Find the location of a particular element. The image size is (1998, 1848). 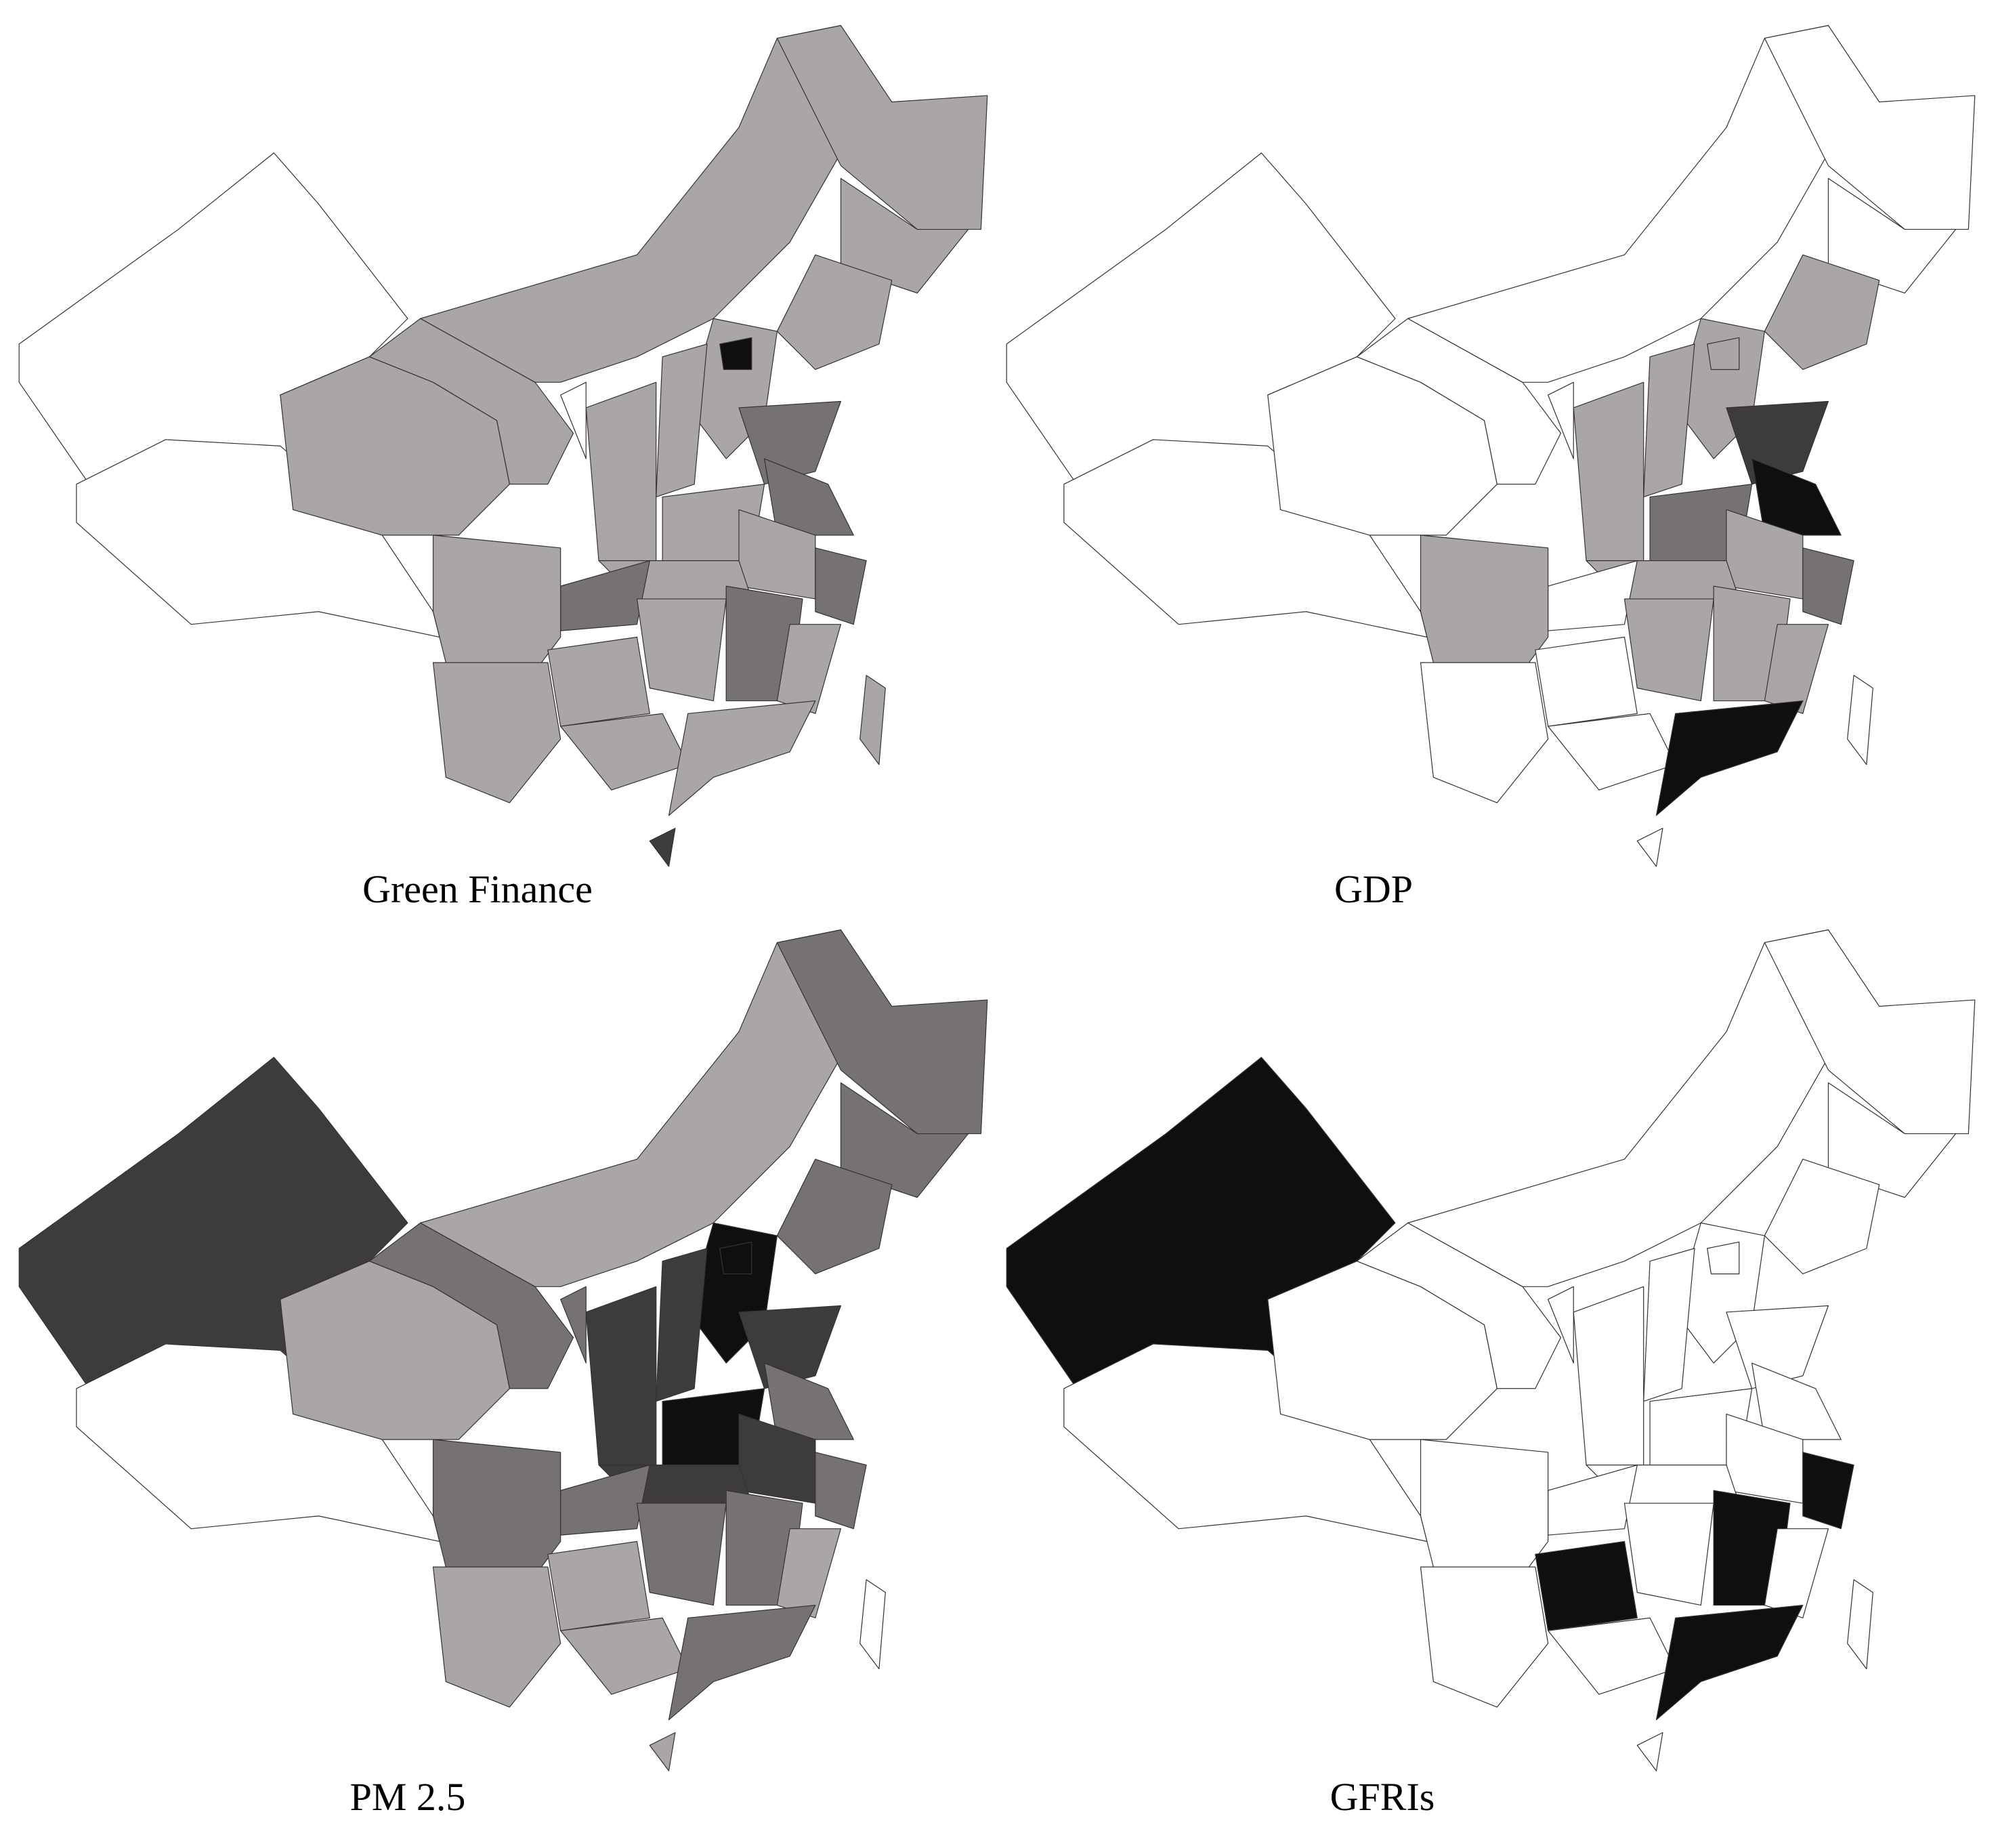

map-title: GDP is located at coordinates (1373, 889).